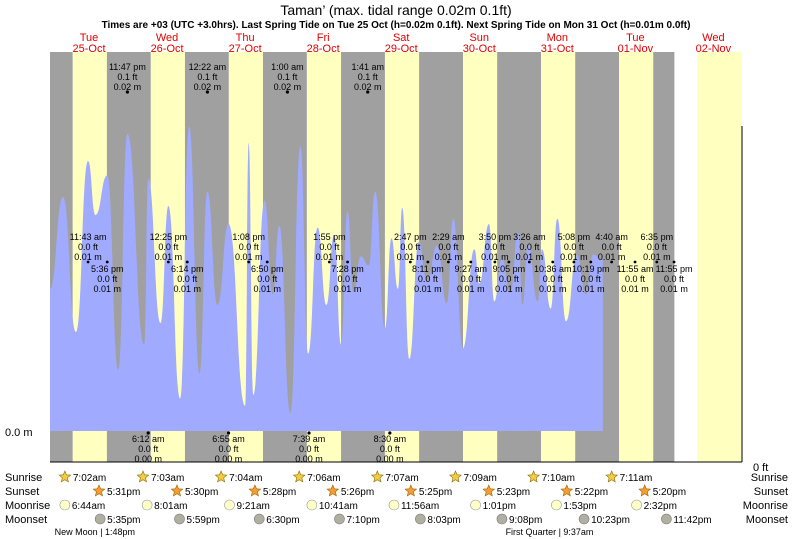 This screenshot has width=793, height=539. I want to click on mid-tide-label: 4:40 am0.0 ft0.01 m, so click(611, 247).